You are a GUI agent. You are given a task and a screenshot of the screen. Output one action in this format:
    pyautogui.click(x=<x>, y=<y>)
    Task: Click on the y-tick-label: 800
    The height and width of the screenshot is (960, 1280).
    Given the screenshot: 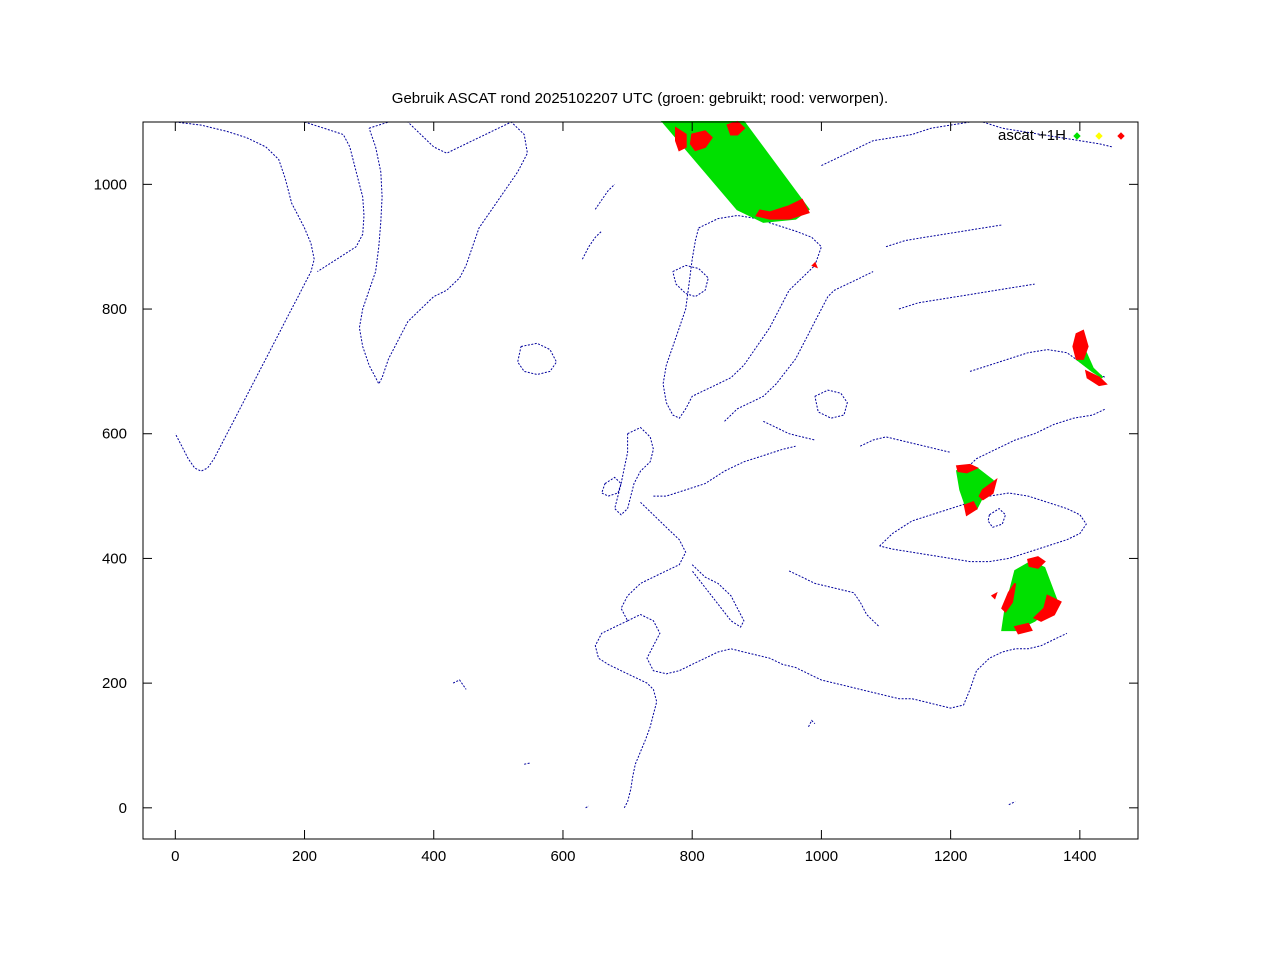 What is the action you would take?
    pyautogui.click(x=114, y=309)
    